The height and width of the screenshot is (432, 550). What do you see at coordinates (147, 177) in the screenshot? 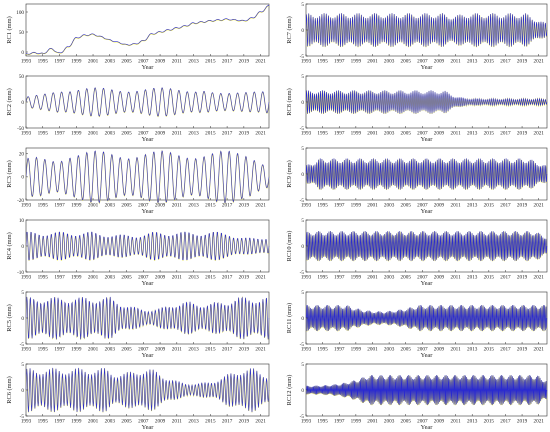
I see `chart-5-series-line` at bounding box center [147, 177].